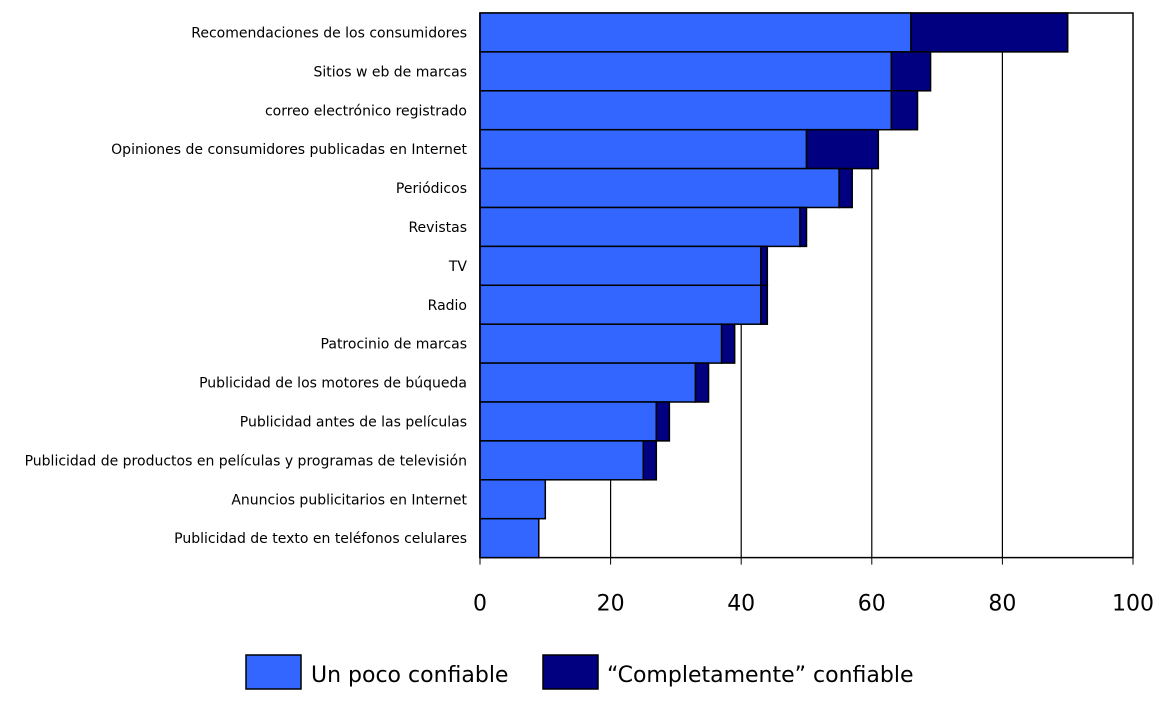 This screenshot has height=709, width=1170. Describe the element at coordinates (437, 228) in the screenshot. I see `category-label: Revistas` at that location.